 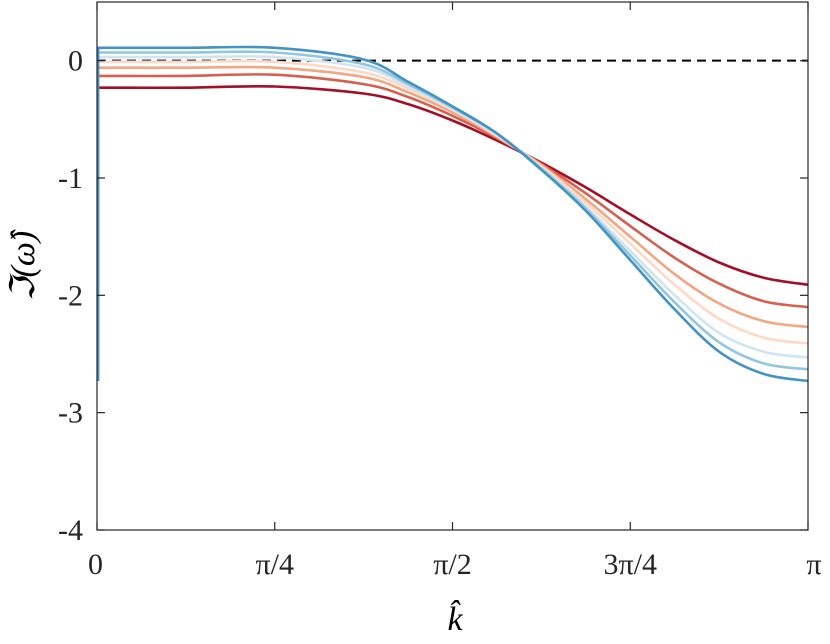 I want to click on x-tick-label: π/2, so click(x=452, y=564).